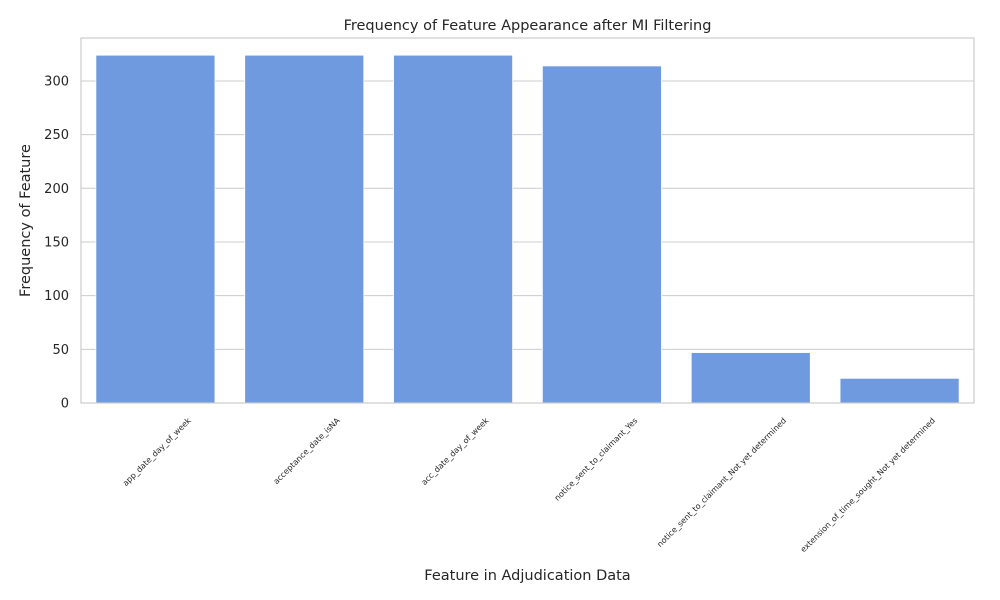  I want to click on y-tick-label: 300, so click(56, 81).